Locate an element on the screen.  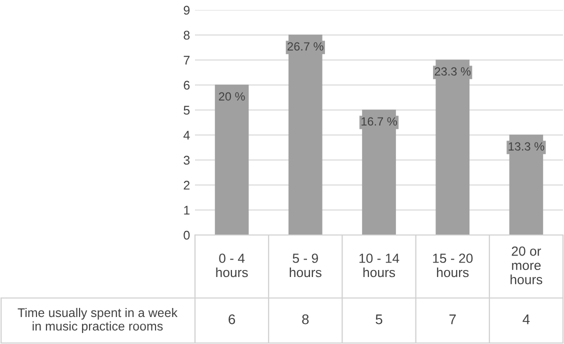
y-tick-label: 1 is located at coordinates (187, 210).